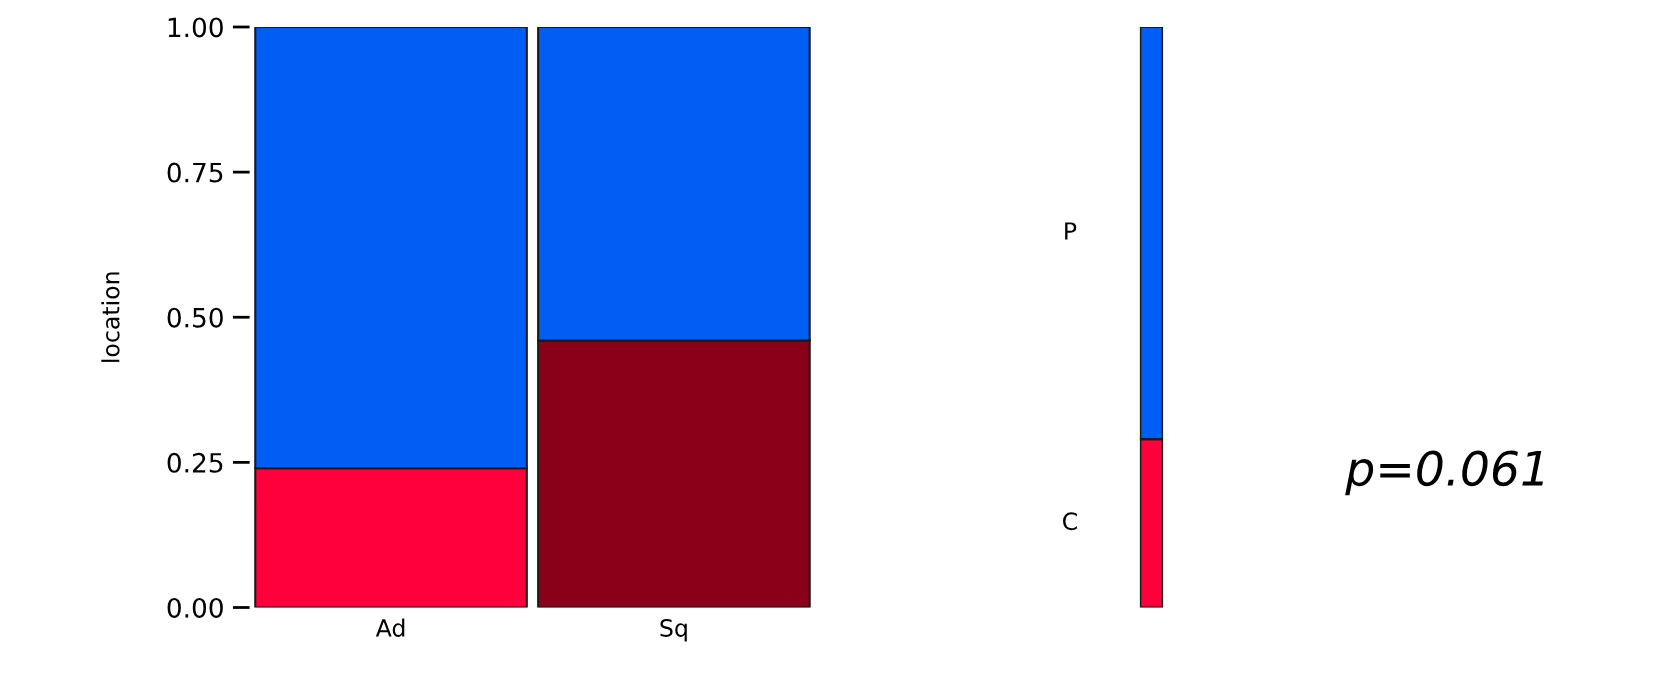 Image resolution: width=1664 pixels, height=675 pixels. I want to click on text: p=0.061, so click(1444, 473).